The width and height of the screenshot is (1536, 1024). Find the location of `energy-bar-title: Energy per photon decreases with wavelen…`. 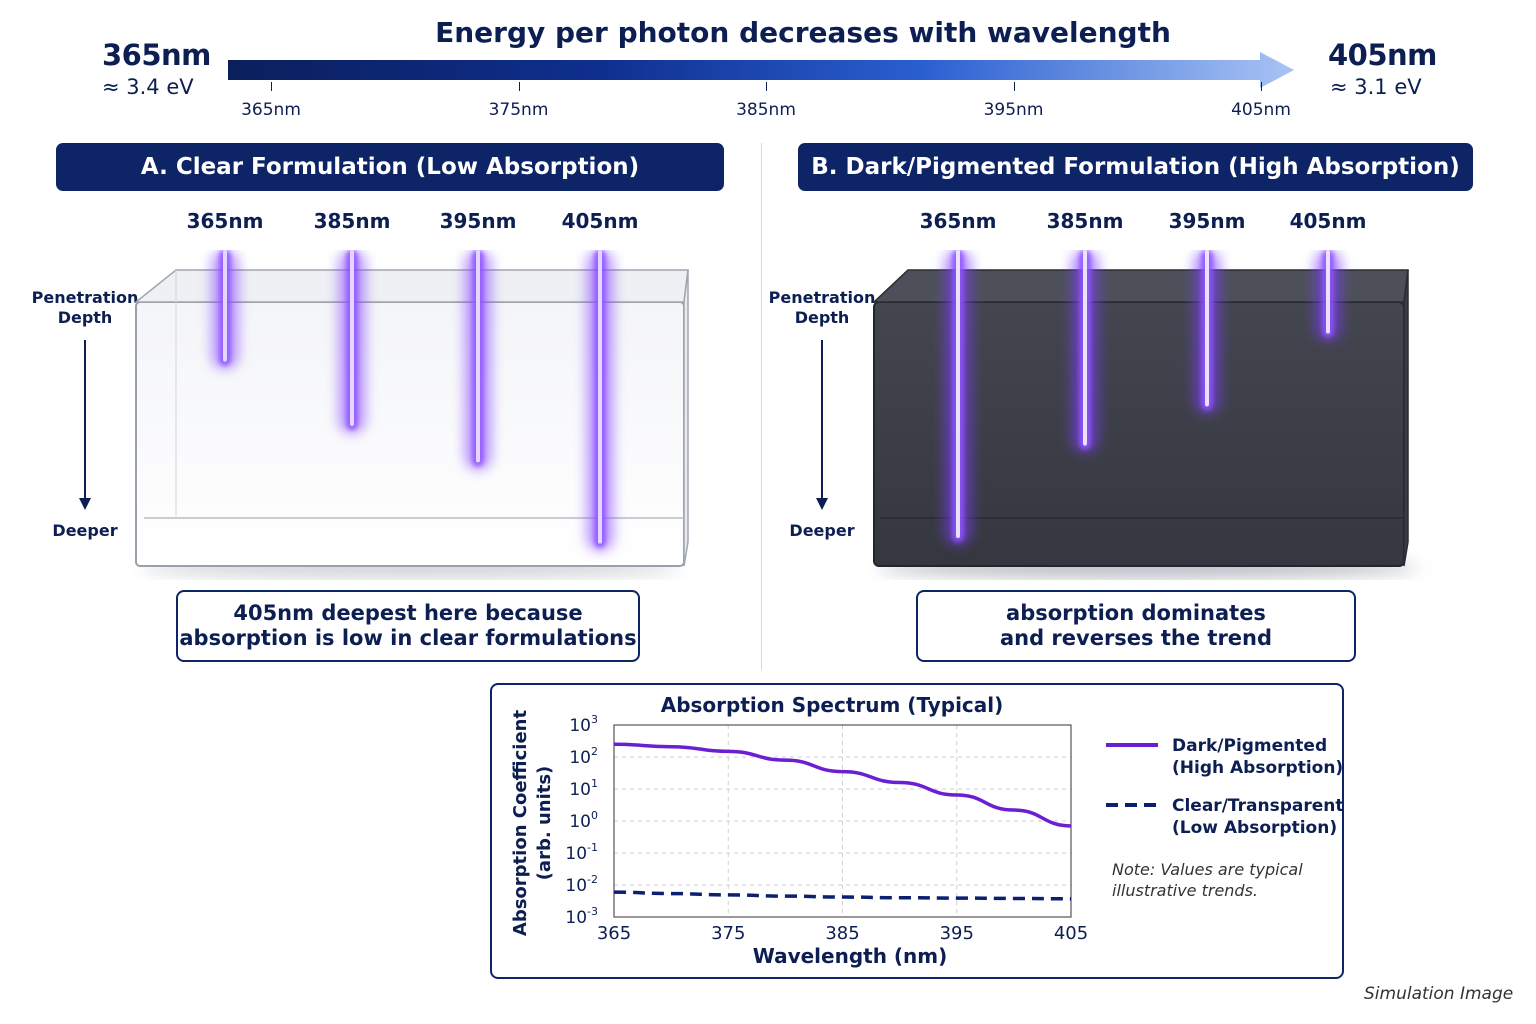

energy-bar-title: Energy per photon decreases with wavelen… is located at coordinates (803, 32).